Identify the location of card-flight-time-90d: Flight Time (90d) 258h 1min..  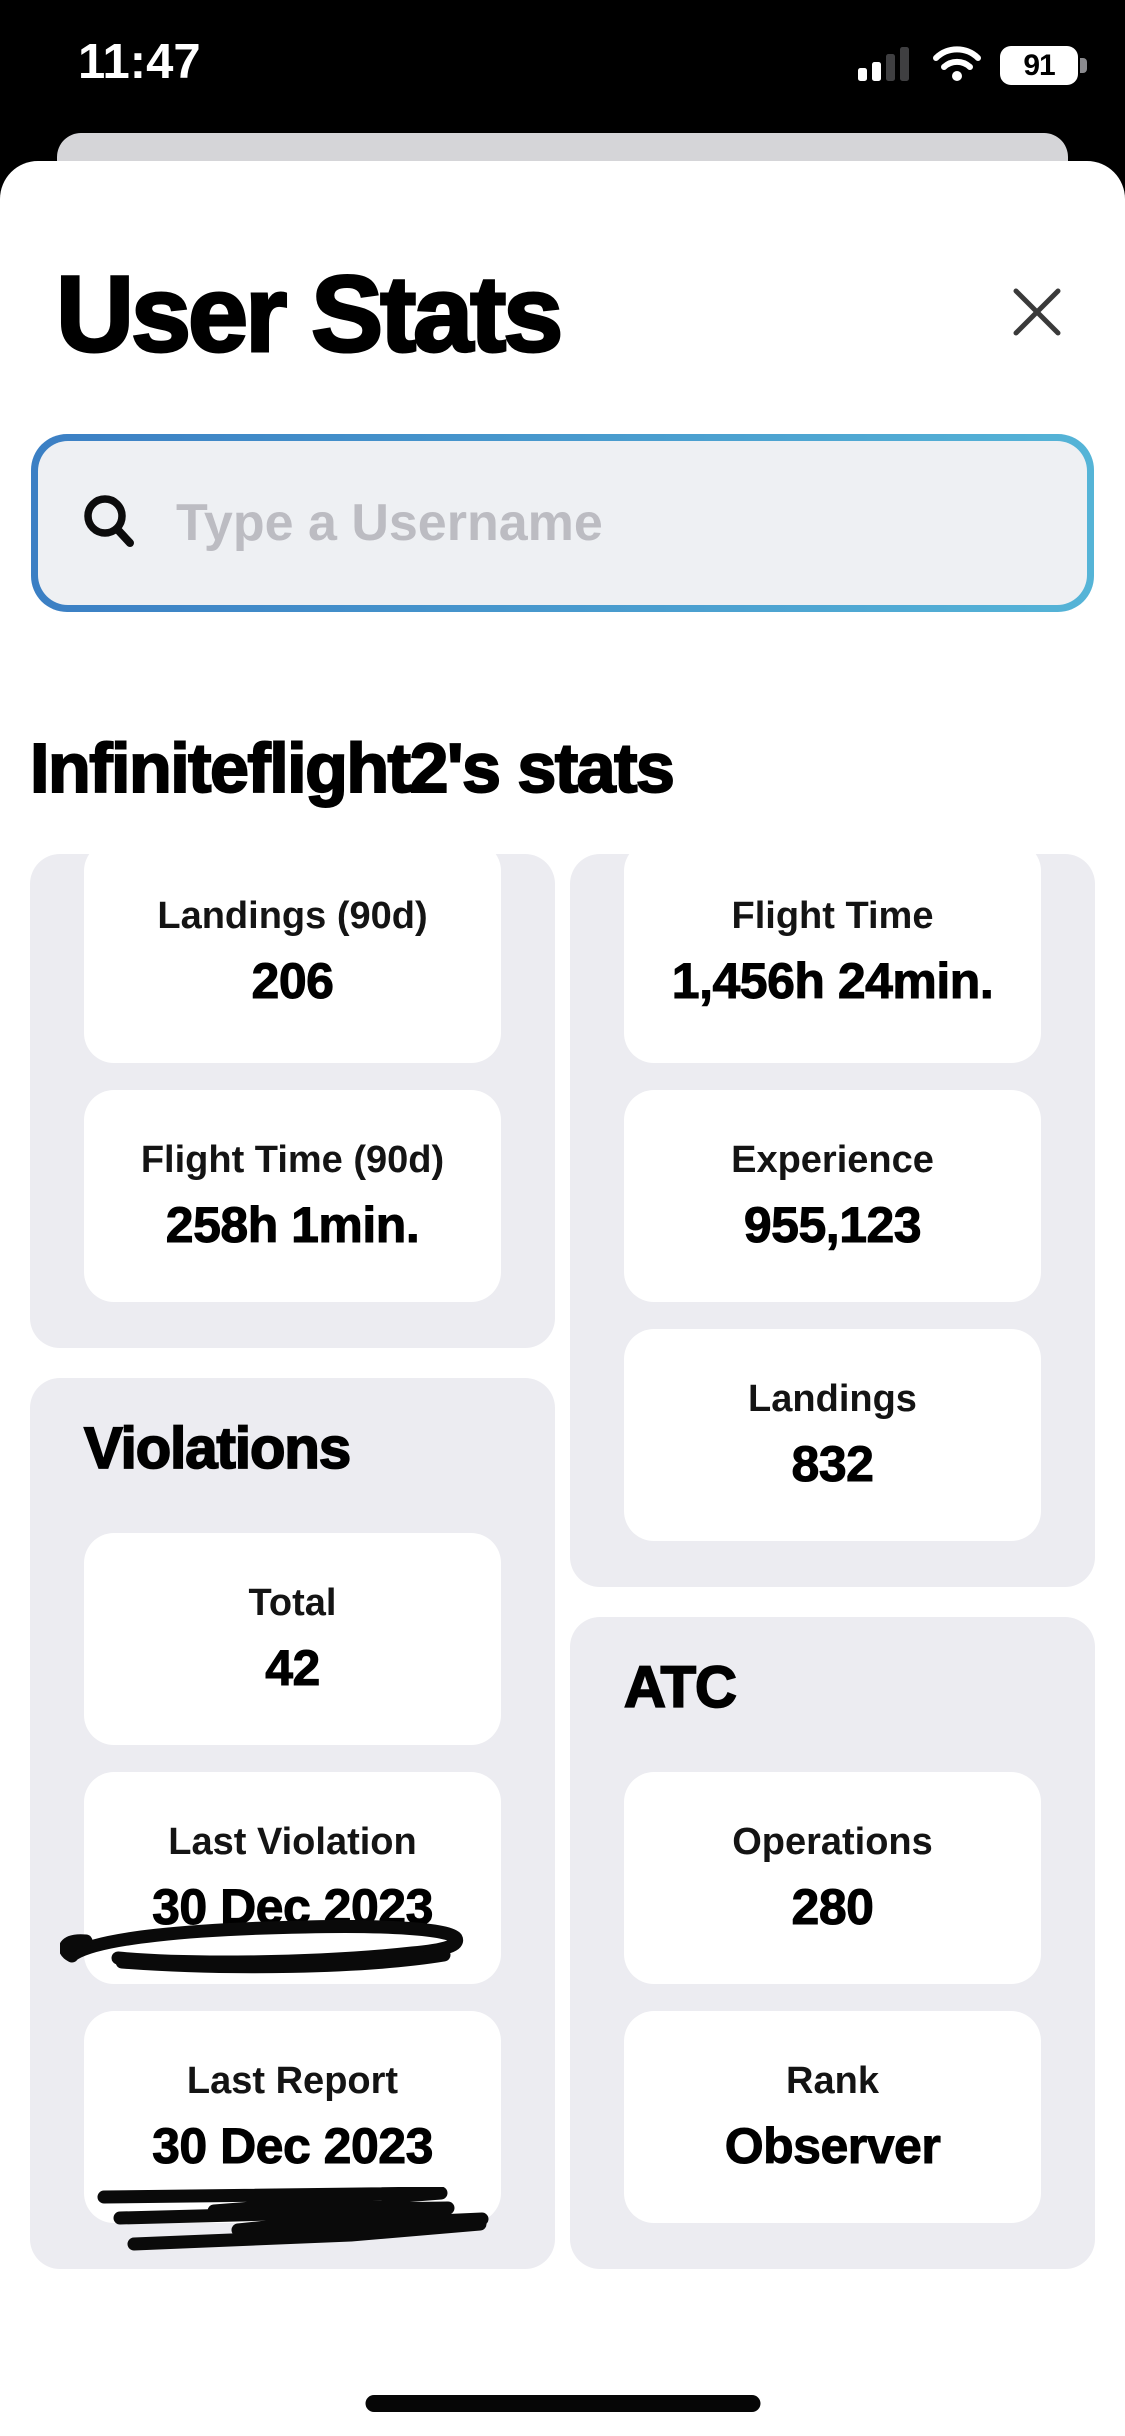
(292, 1196).